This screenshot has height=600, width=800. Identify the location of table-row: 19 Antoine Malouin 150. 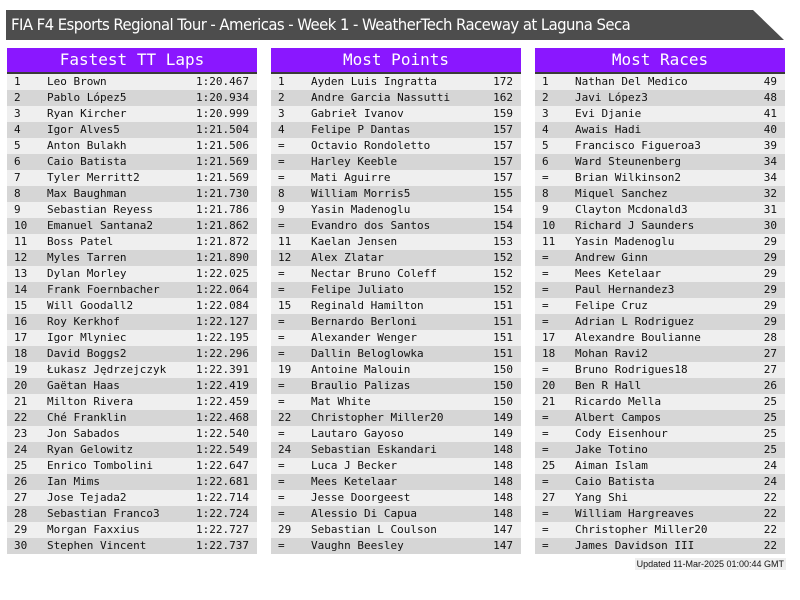
(396, 370).